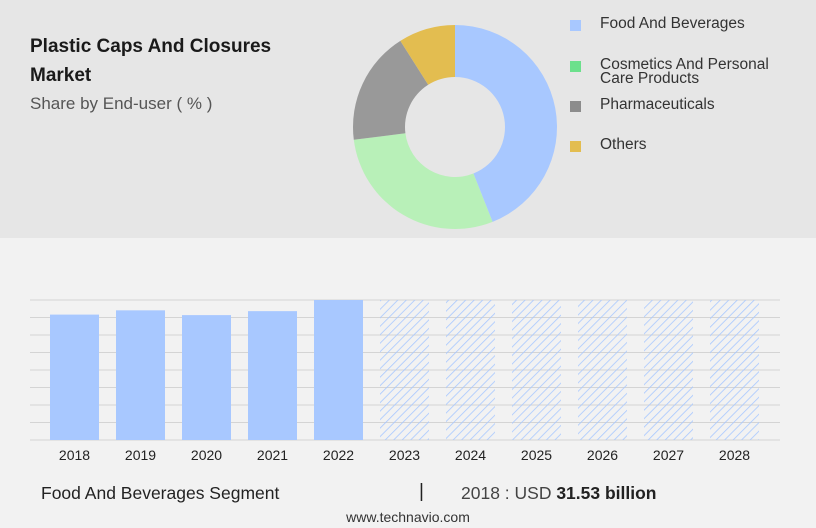 The image size is (816, 528). Describe the element at coordinates (206, 377) in the screenshot. I see `bar-2020` at that location.